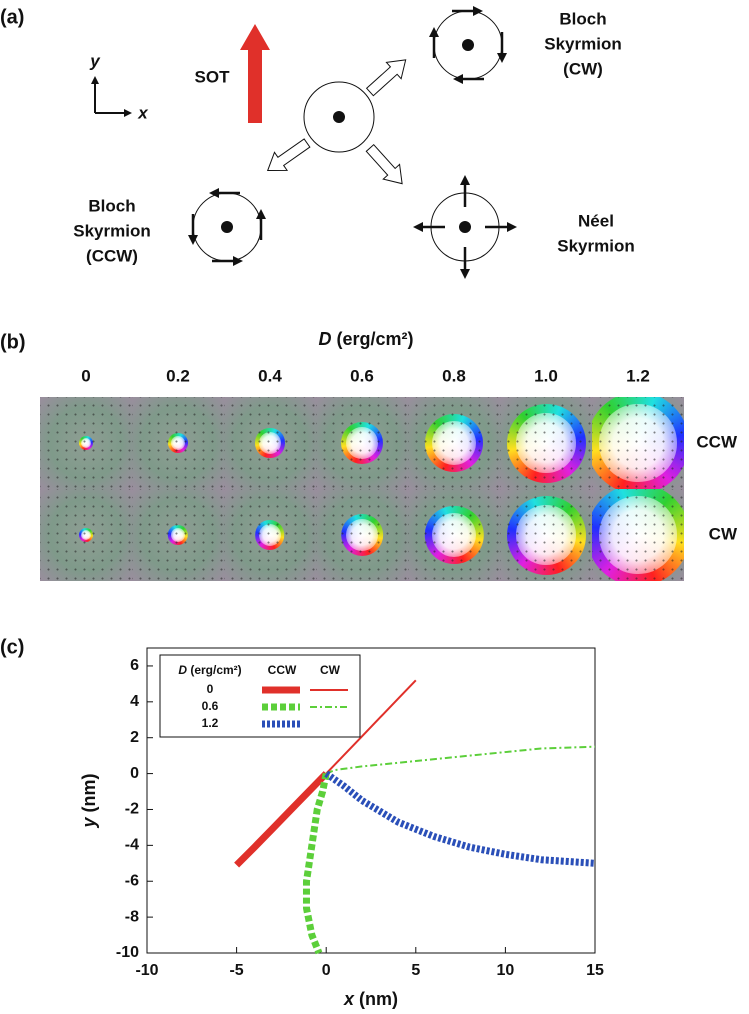 This screenshot has height=1014, width=749. Describe the element at coordinates (143, 112) in the screenshot. I see `axis-x-label: x` at that location.